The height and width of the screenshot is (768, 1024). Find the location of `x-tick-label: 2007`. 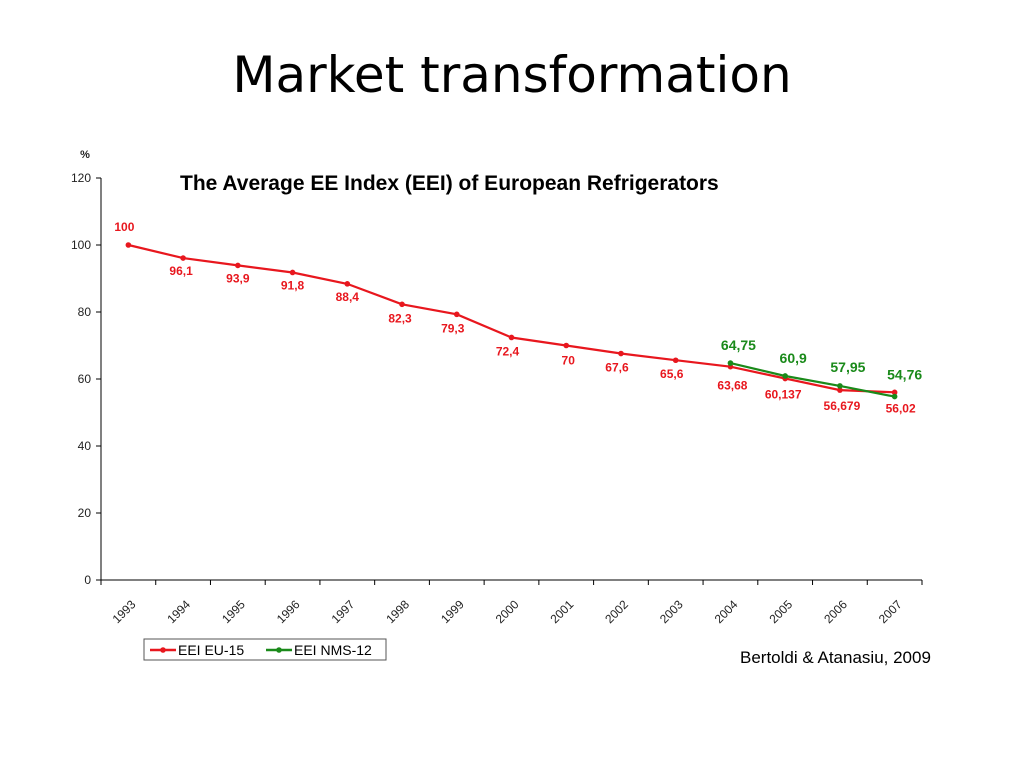

x-tick-label: 2007 is located at coordinates (890, 611).